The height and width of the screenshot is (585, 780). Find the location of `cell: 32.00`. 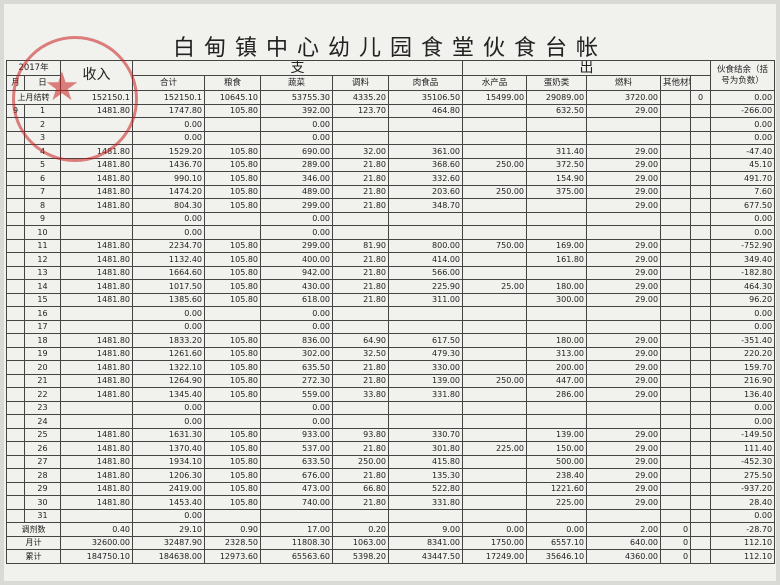

cell: 32.00 is located at coordinates (361, 151).